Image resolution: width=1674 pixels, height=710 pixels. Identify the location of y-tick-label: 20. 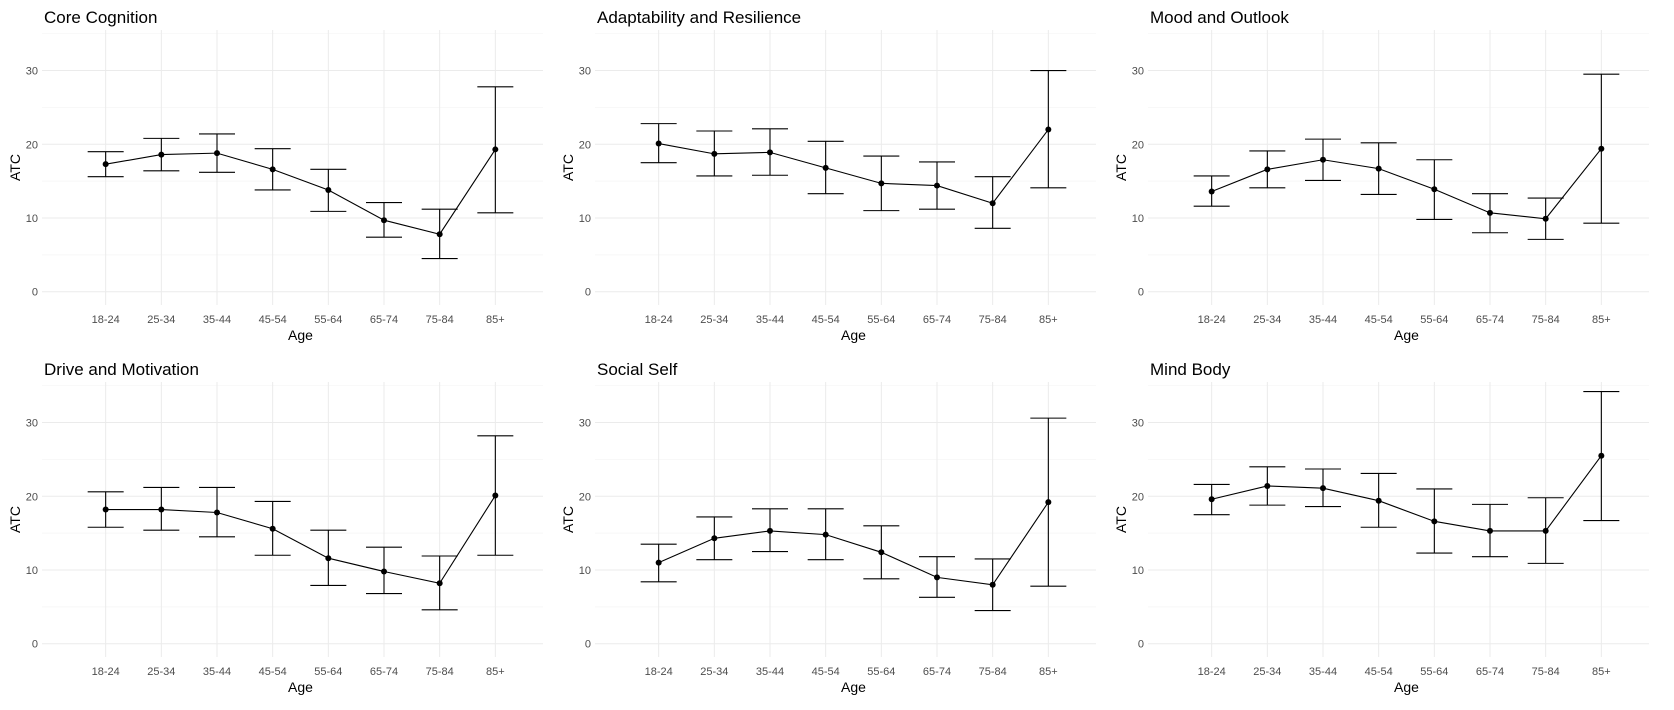
(585, 497).